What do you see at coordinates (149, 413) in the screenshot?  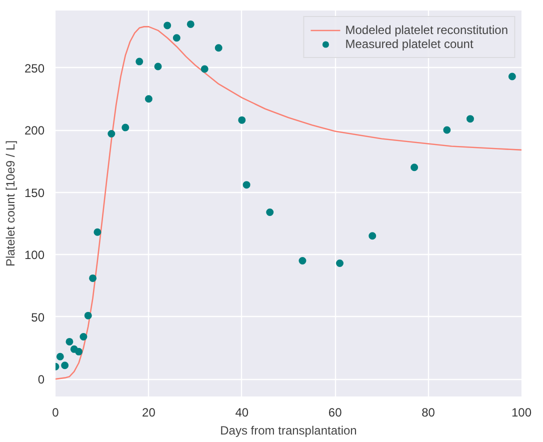 I see `x-tick-label: 20` at bounding box center [149, 413].